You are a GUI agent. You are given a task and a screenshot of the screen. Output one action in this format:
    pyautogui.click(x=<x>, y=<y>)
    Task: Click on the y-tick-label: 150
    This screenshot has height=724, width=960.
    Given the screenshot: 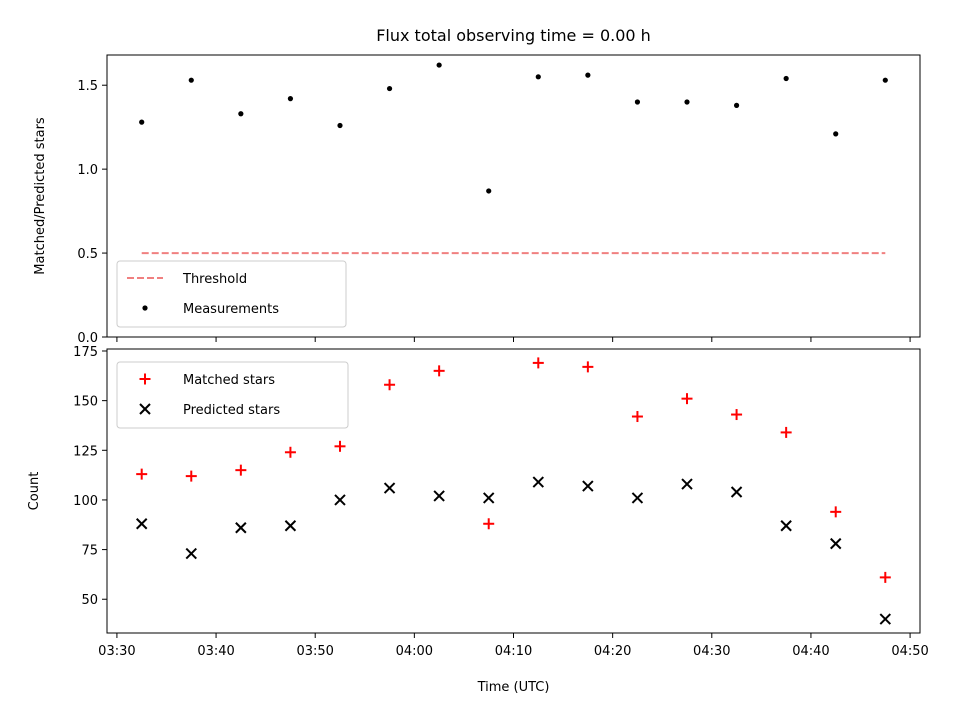 What is the action you would take?
    pyautogui.click(x=85, y=402)
    